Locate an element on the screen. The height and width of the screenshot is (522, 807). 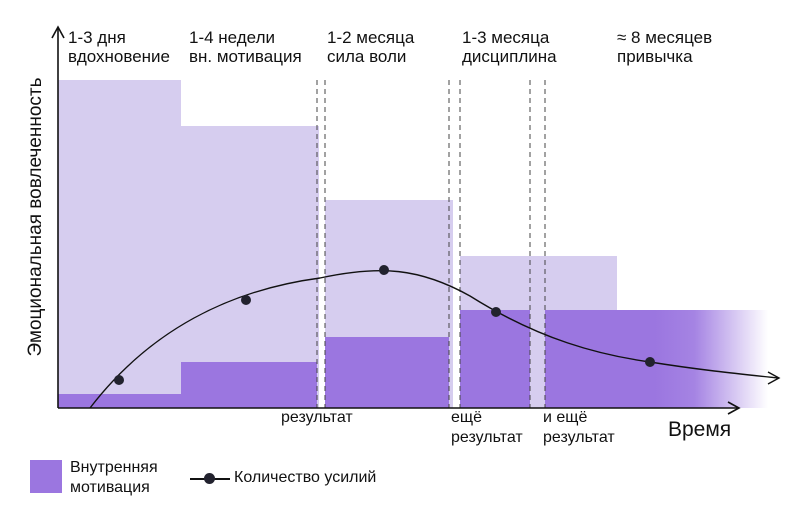
phase-5-subtitle: привычка is located at coordinates (655, 56).